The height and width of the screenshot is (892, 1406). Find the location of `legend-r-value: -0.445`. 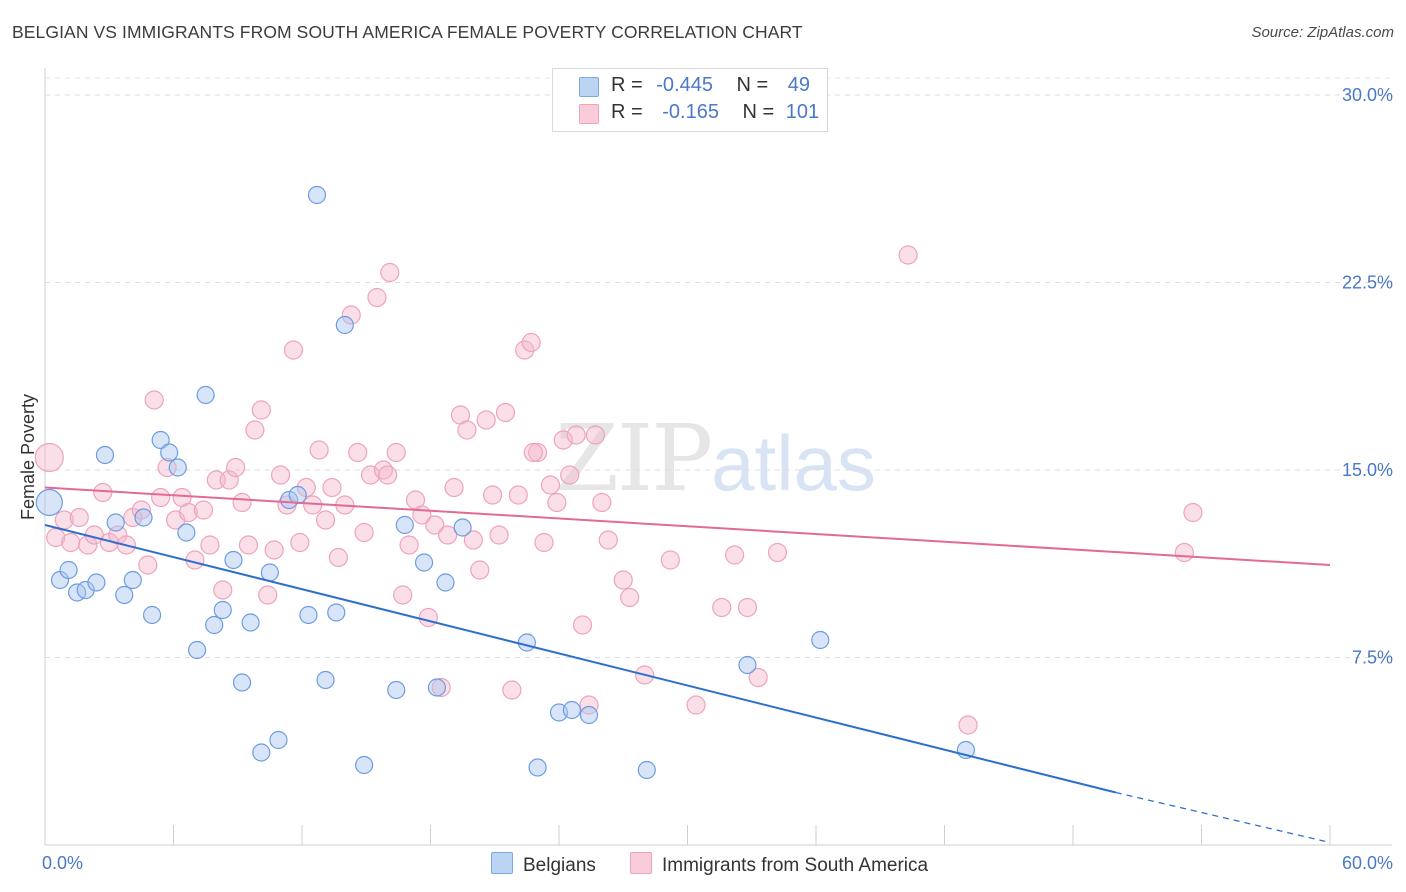

legend-r-value: -0.445 is located at coordinates (684, 85).